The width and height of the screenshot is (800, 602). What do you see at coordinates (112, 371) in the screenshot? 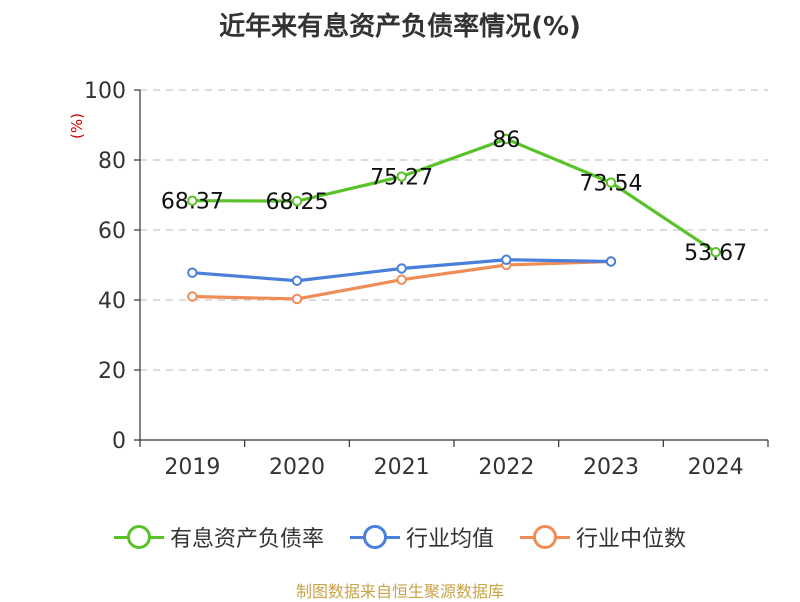
I see `y-tick-label: 20` at bounding box center [112, 371].